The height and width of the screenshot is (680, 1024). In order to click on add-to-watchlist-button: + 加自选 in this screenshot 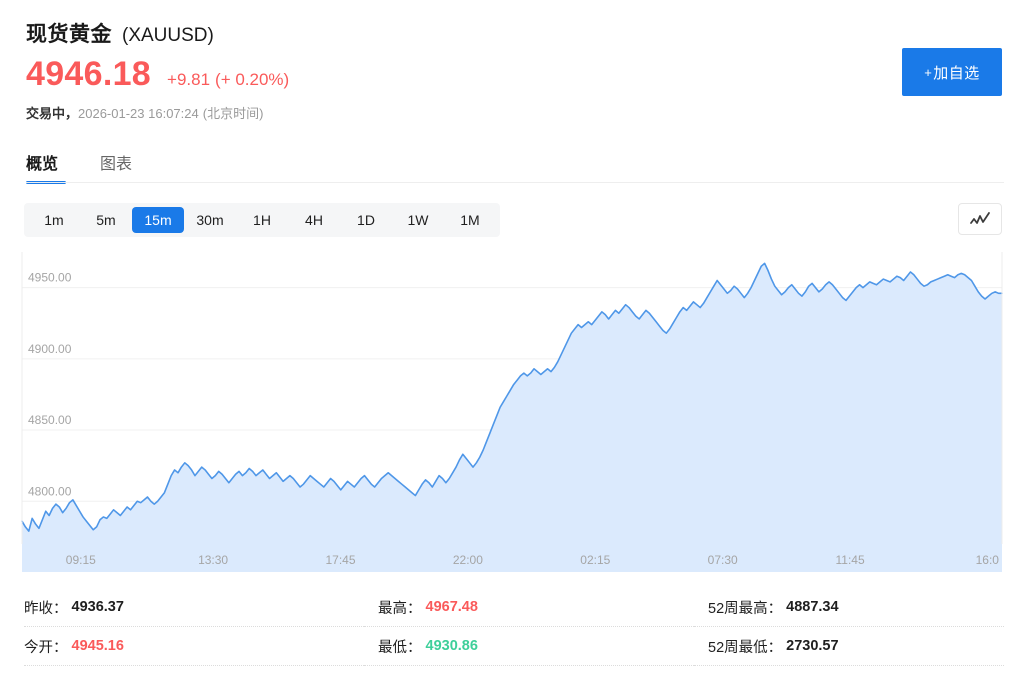, I will do `click(952, 72)`.